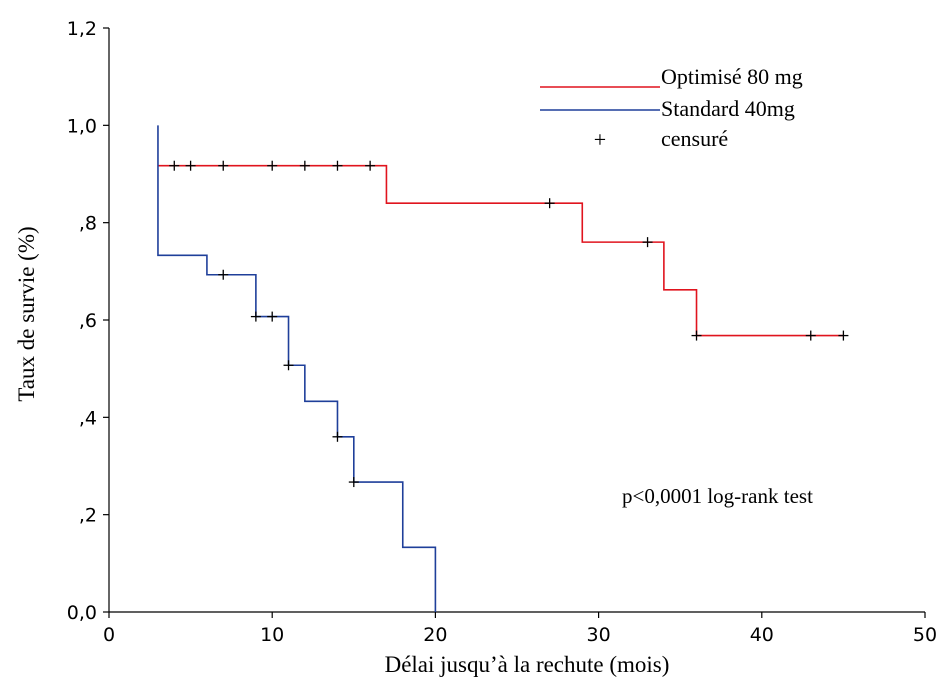  Describe the element at coordinates (728, 108) in the screenshot. I see `legend-label-standard: Standard 40mg` at that location.